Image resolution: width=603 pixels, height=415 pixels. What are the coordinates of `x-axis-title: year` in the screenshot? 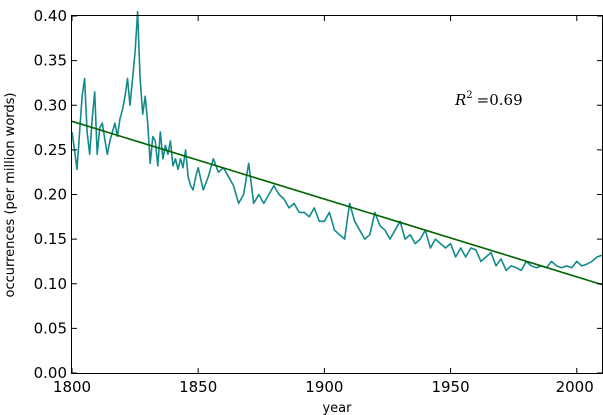 It's located at (337, 408).